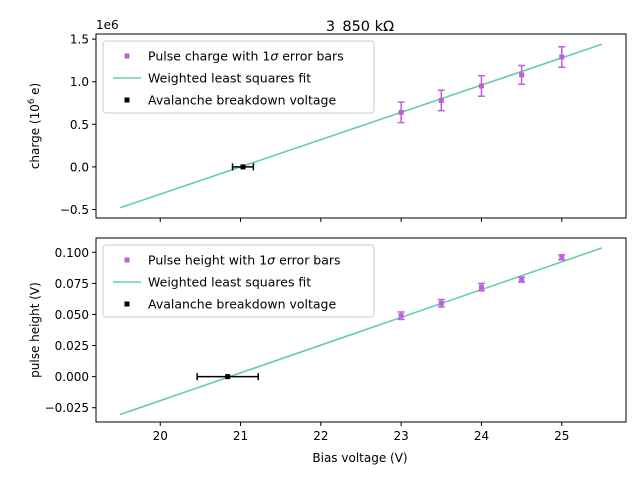 This screenshot has width=640, height=480. I want to click on x-tick-label: 21, so click(240, 436).